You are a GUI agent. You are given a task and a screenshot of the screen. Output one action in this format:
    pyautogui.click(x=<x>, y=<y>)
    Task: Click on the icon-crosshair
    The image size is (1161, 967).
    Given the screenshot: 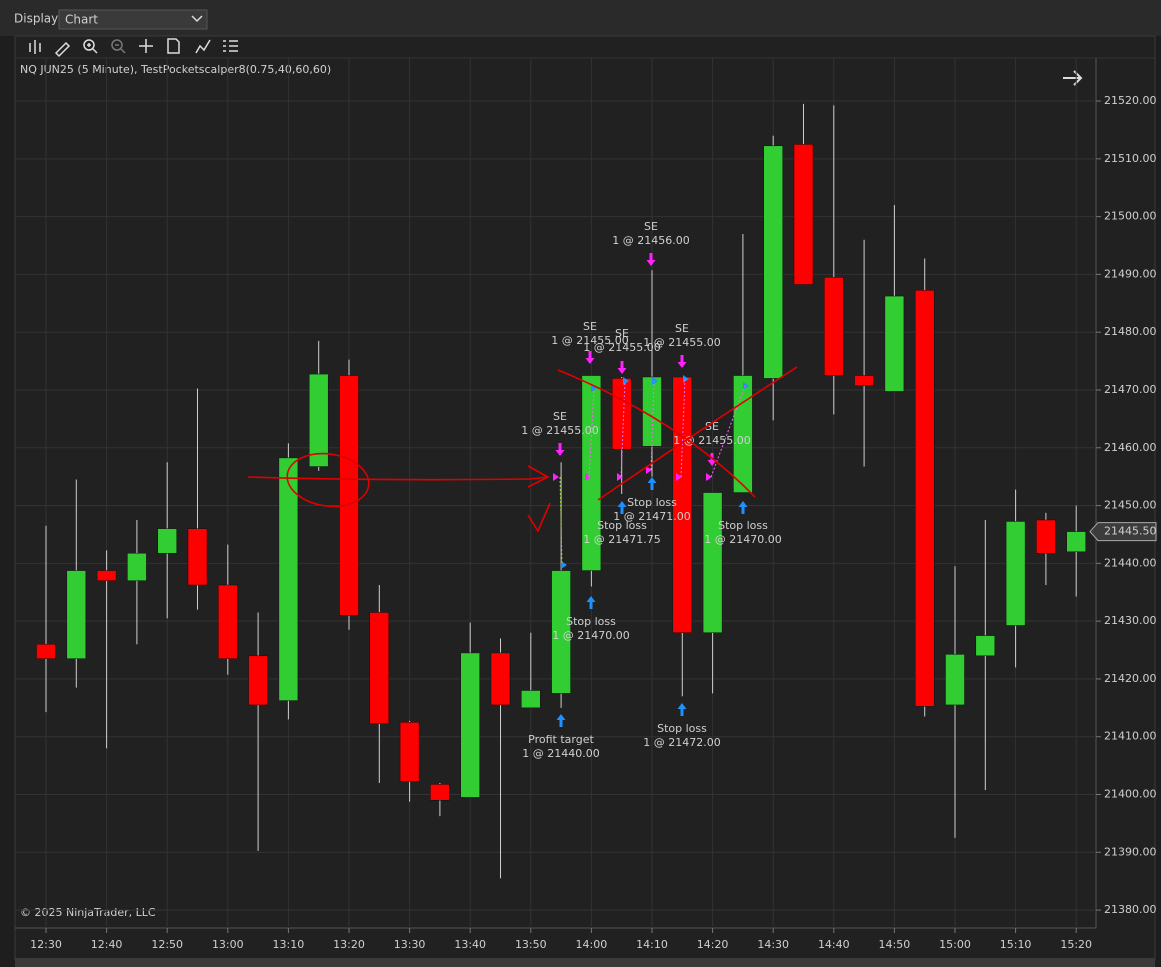 What is the action you would take?
    pyautogui.click(x=146, y=46)
    